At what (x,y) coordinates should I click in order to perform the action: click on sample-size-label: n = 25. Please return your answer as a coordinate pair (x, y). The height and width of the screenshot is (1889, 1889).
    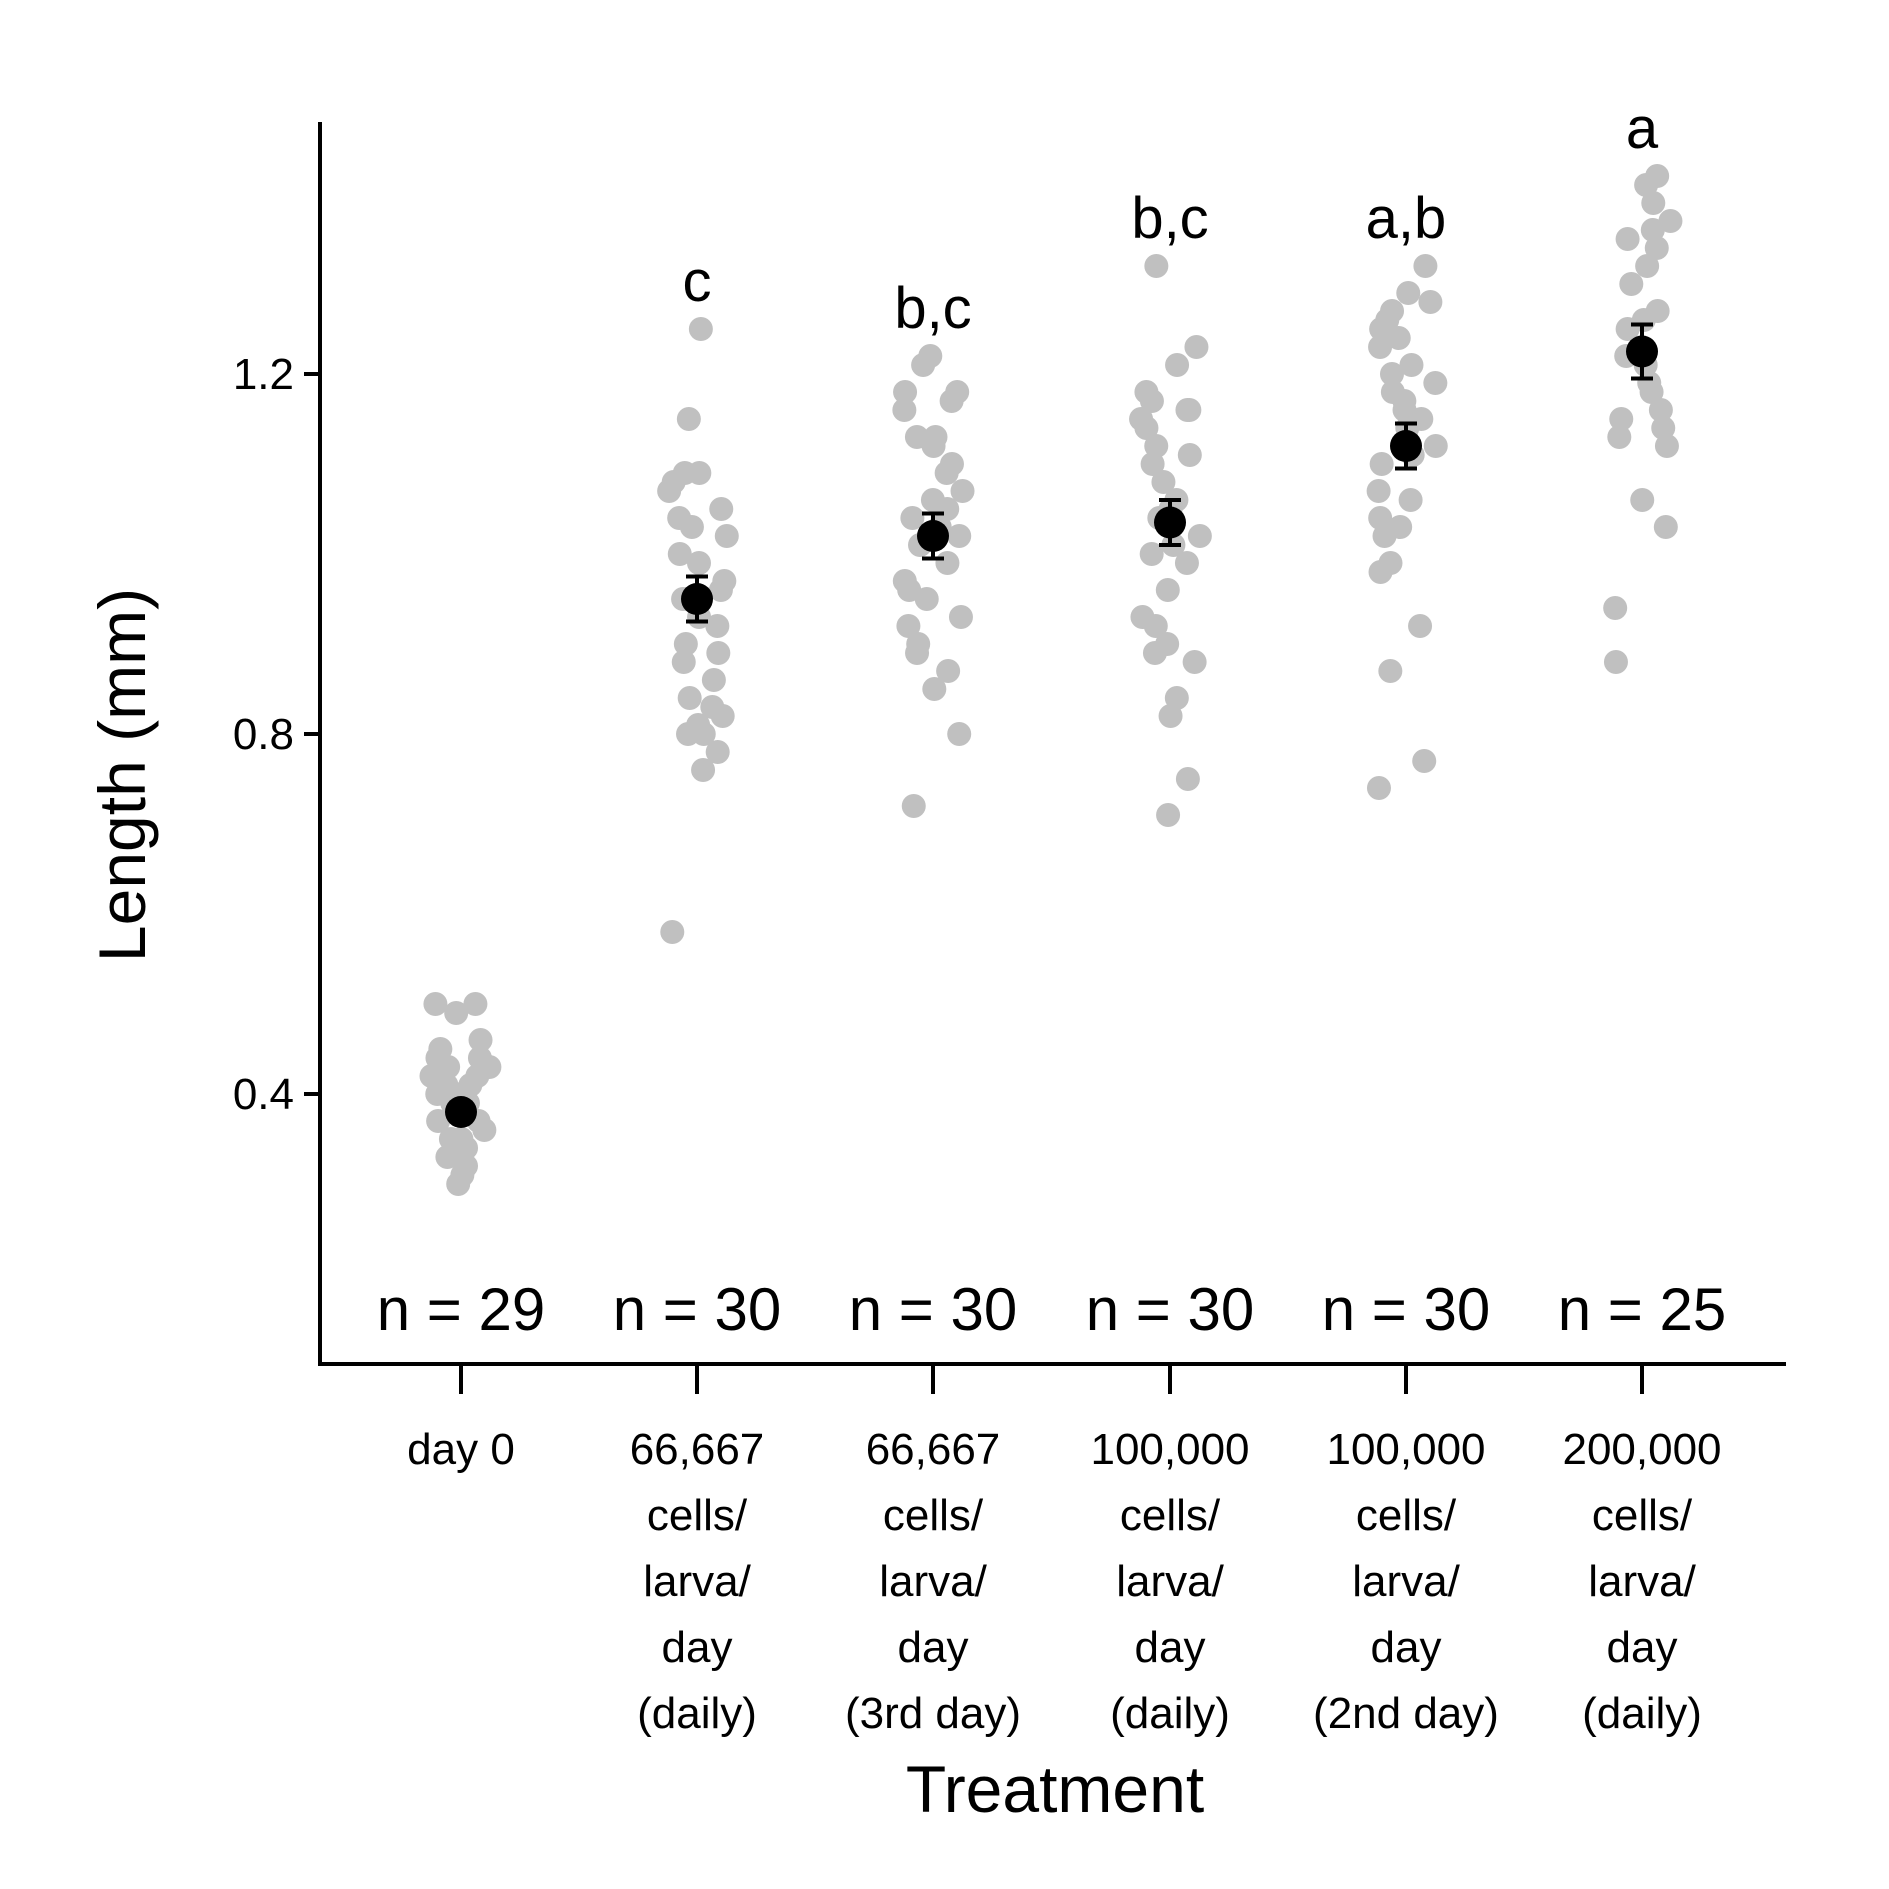
    Looking at the image, I should click on (1642, 1309).